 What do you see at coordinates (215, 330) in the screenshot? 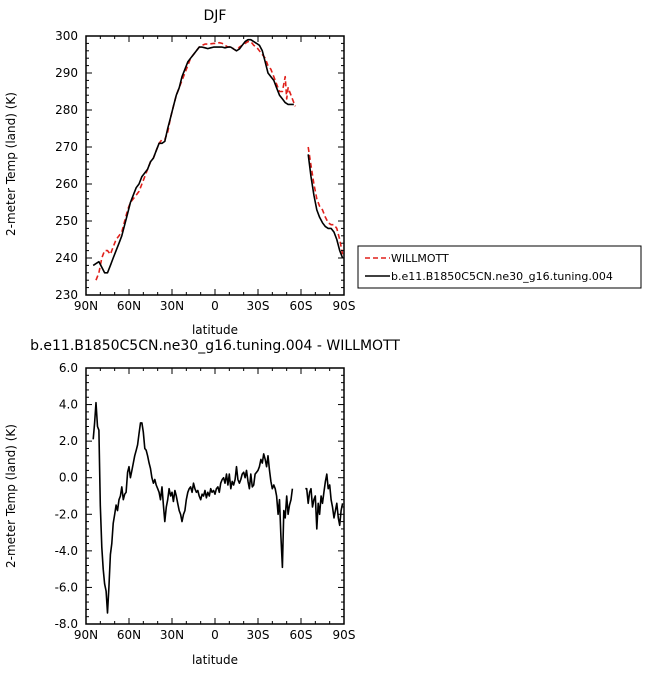
I see `top-chart-x-axis-label: latitude` at bounding box center [215, 330].